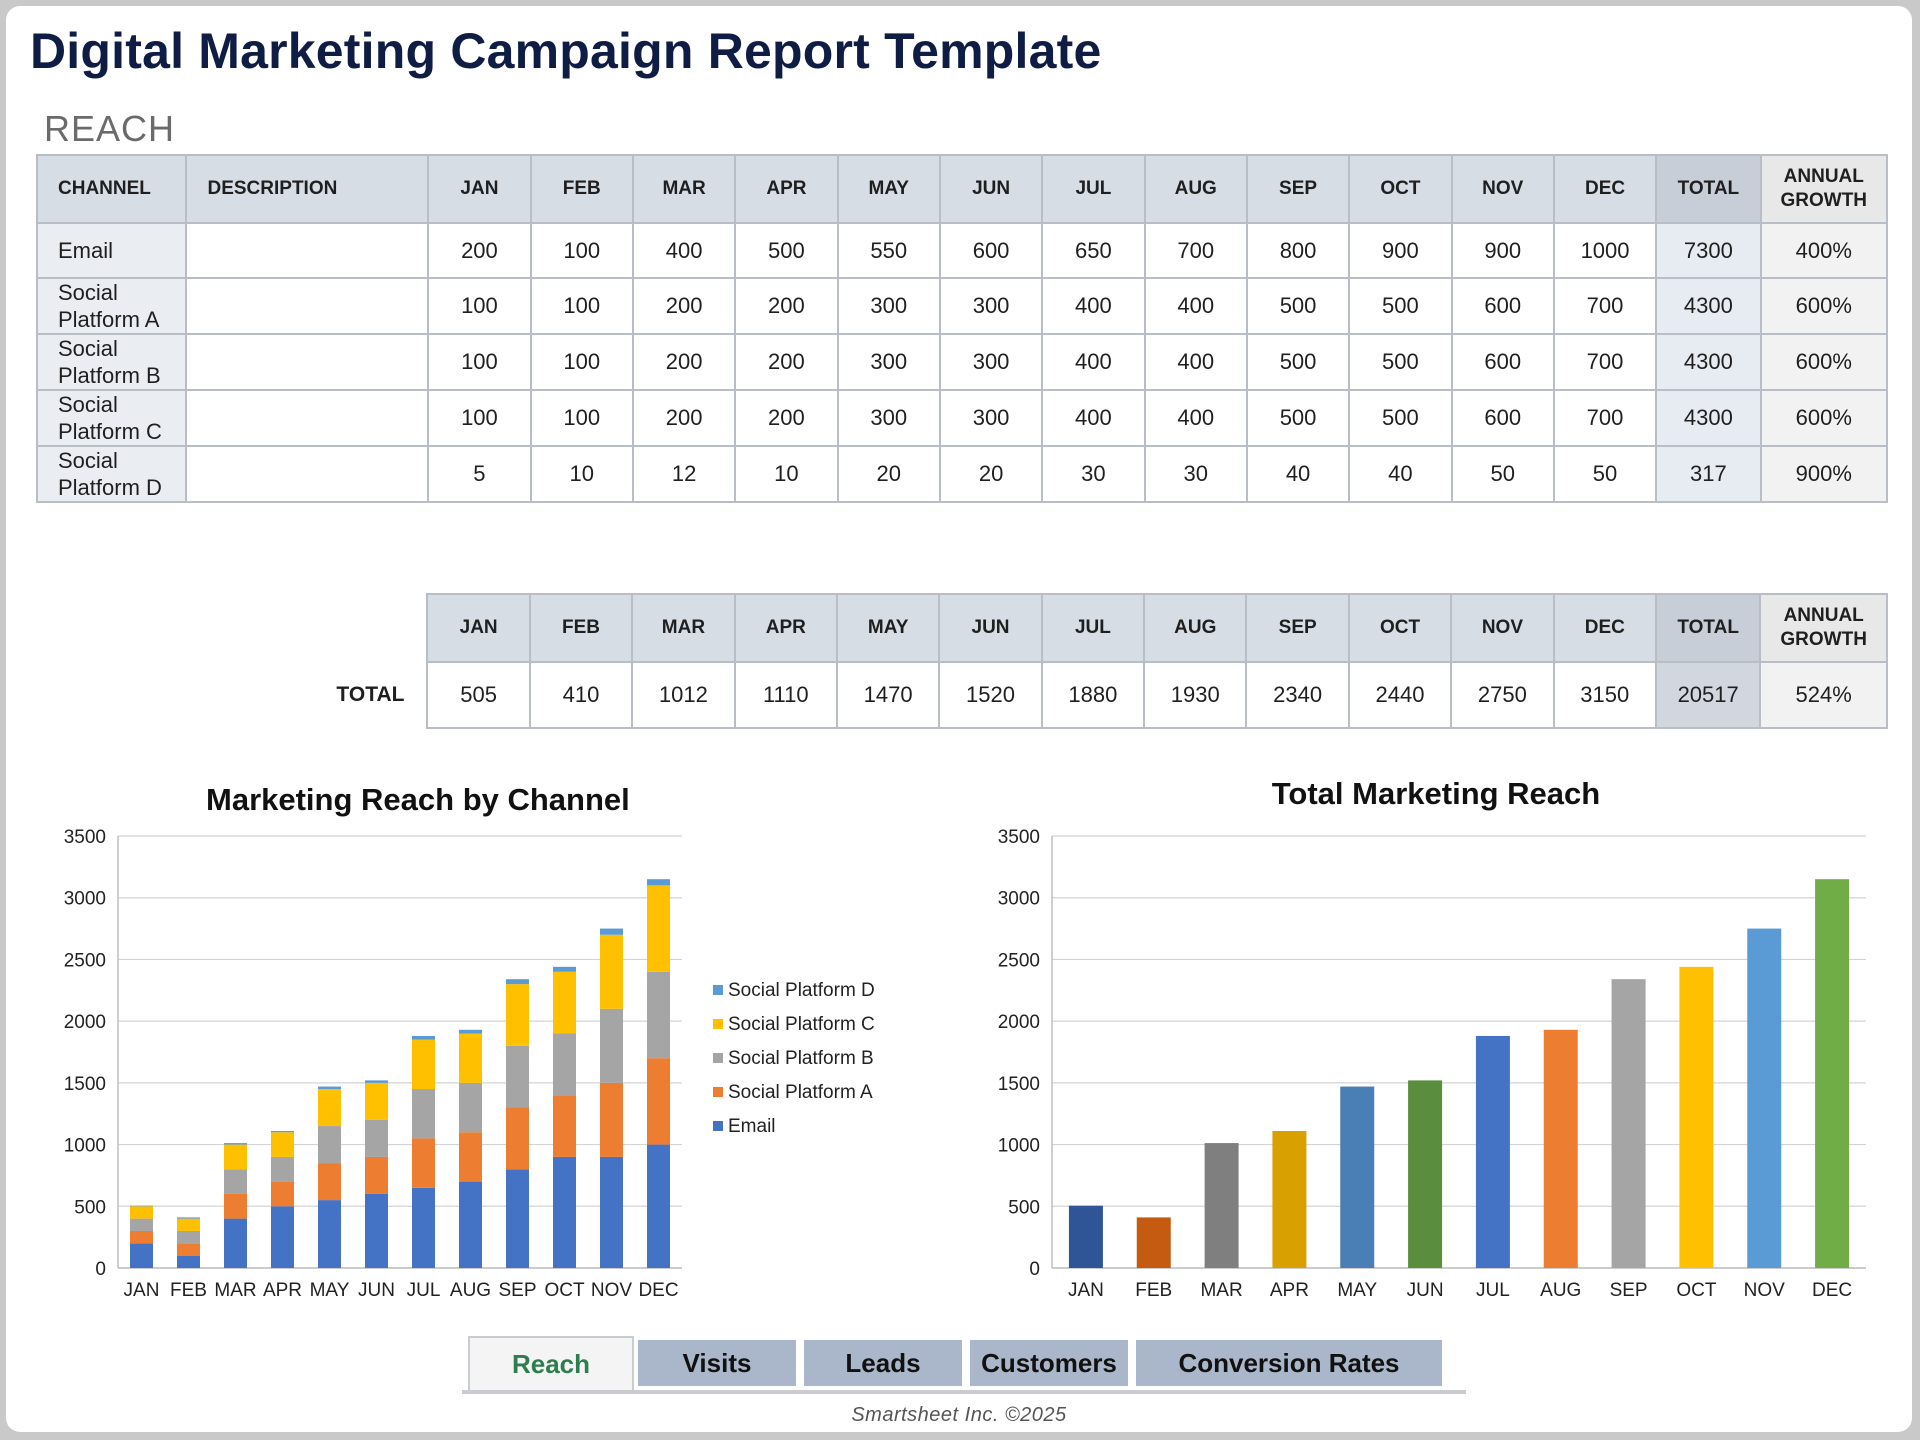  What do you see at coordinates (1708, 418) in the screenshot?
I see `total-cell: 4300` at bounding box center [1708, 418].